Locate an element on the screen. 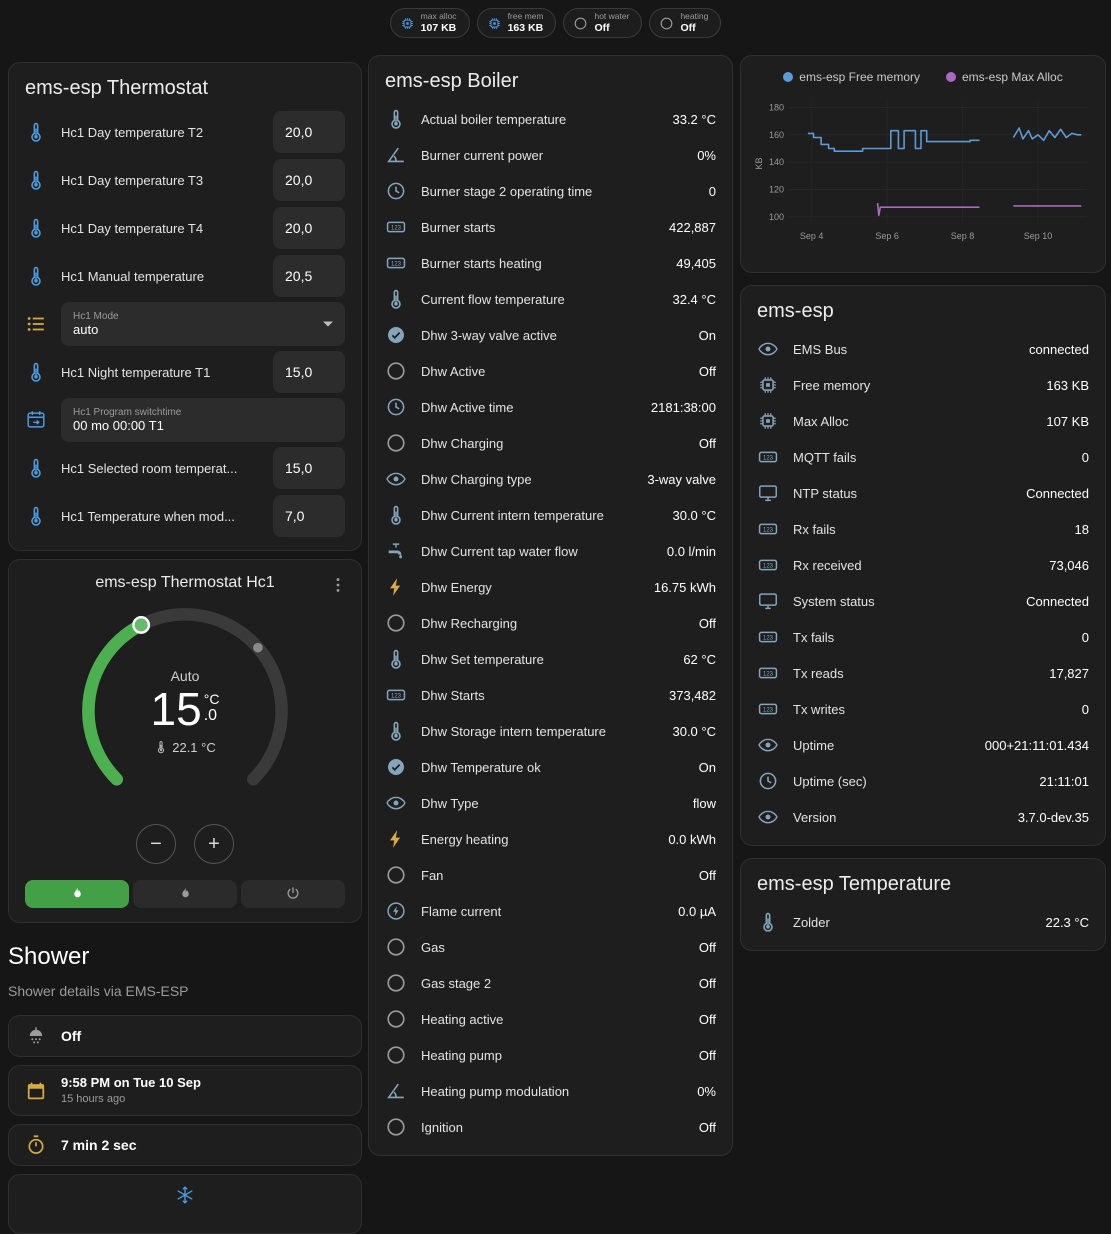 Image resolution: width=1111 pixels, height=1234 pixels. shower-state-card: Off is located at coordinates (185, 1036).